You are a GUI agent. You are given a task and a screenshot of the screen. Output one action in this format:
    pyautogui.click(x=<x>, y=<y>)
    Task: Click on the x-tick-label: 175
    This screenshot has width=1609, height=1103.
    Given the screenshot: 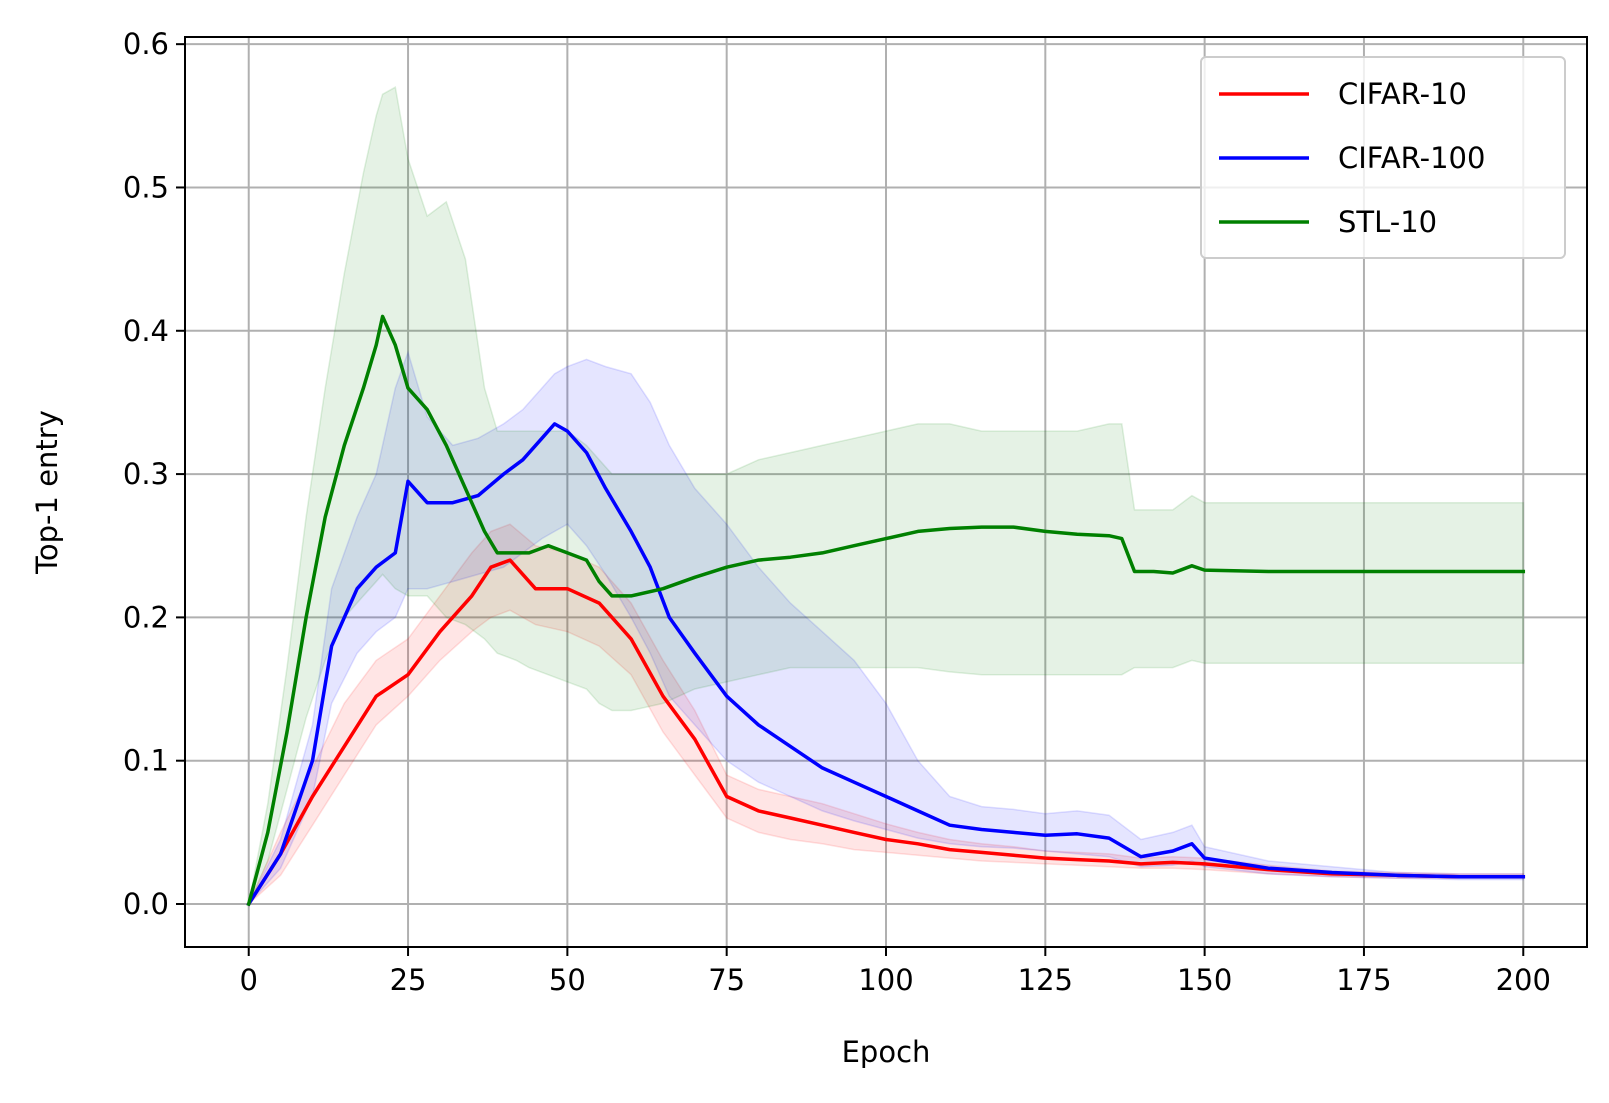 What is the action you would take?
    pyautogui.click(x=1363, y=980)
    